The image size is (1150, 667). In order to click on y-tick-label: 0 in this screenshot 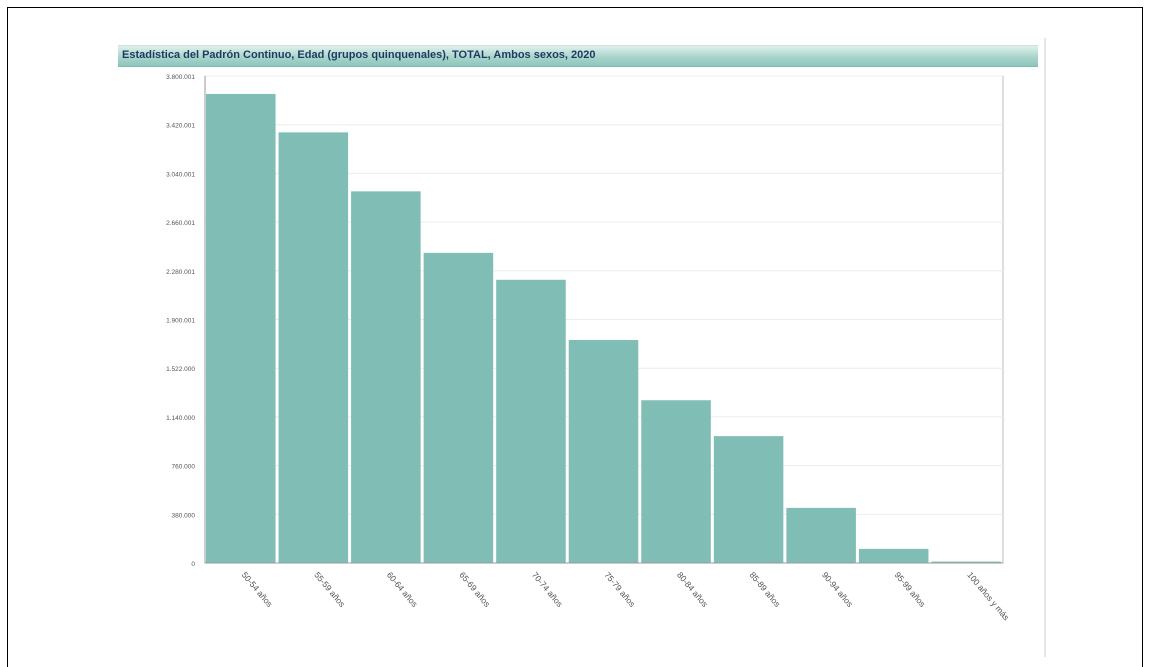, I will do `click(193, 564)`.